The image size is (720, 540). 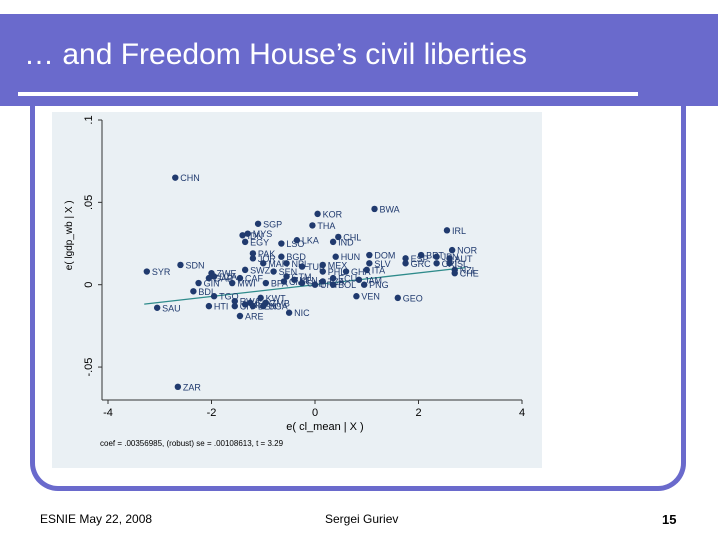 What do you see at coordinates (288, 272) in the screenshot?
I see `point-label: SEN` at bounding box center [288, 272].